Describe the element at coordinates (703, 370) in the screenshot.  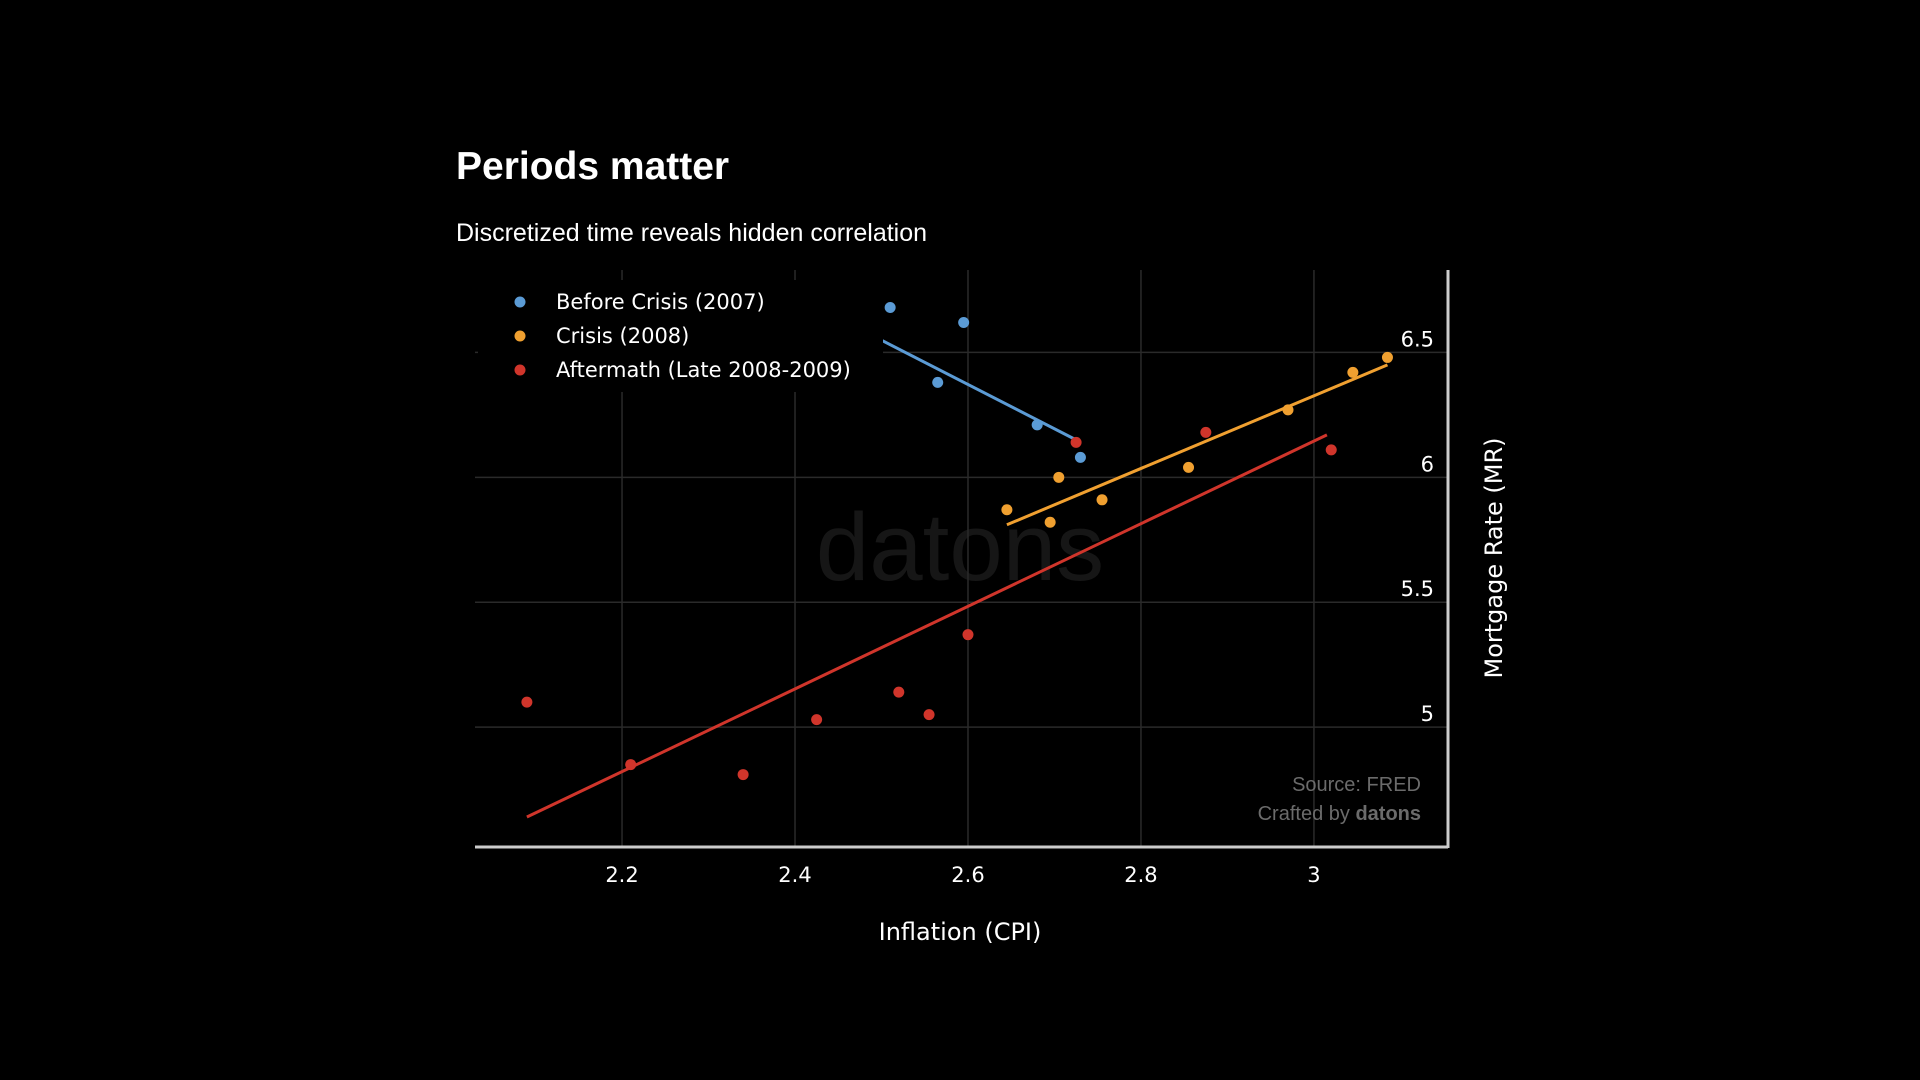
I see `legend-item-series-3: Aftermath (Late 2008-2009)` at that location.